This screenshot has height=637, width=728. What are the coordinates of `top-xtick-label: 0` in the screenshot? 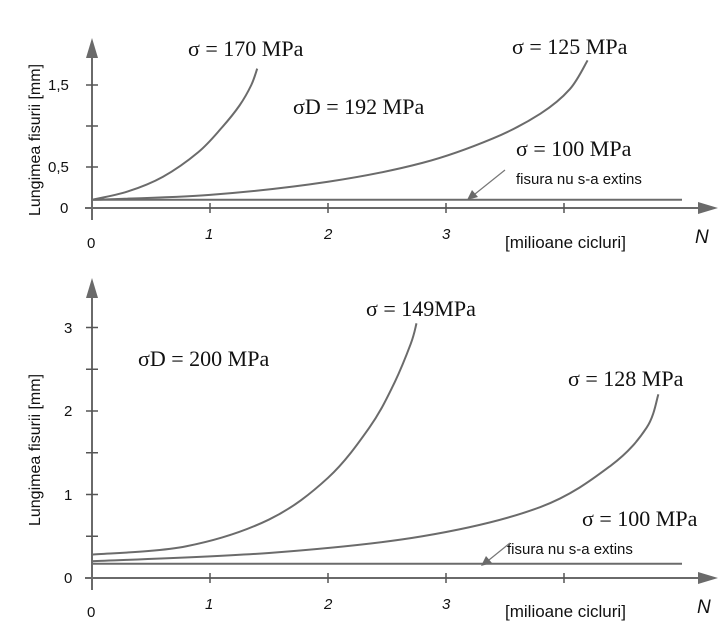 It's located at (91, 243).